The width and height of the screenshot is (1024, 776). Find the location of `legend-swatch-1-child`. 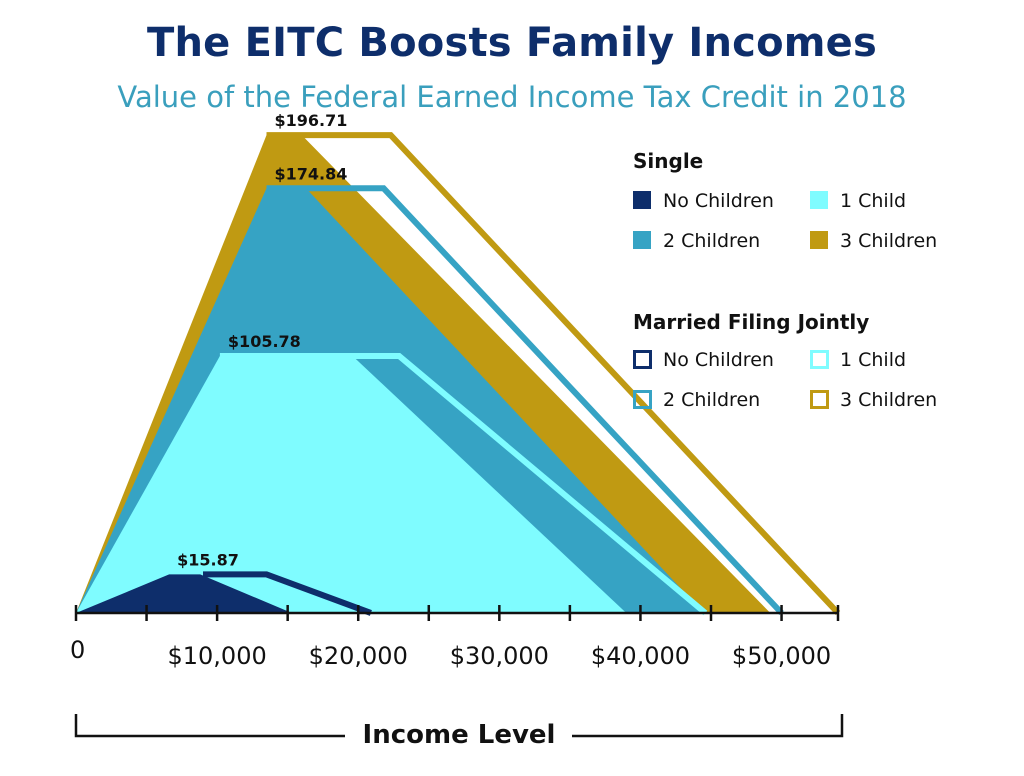

legend-swatch-1-child is located at coordinates (819, 200).